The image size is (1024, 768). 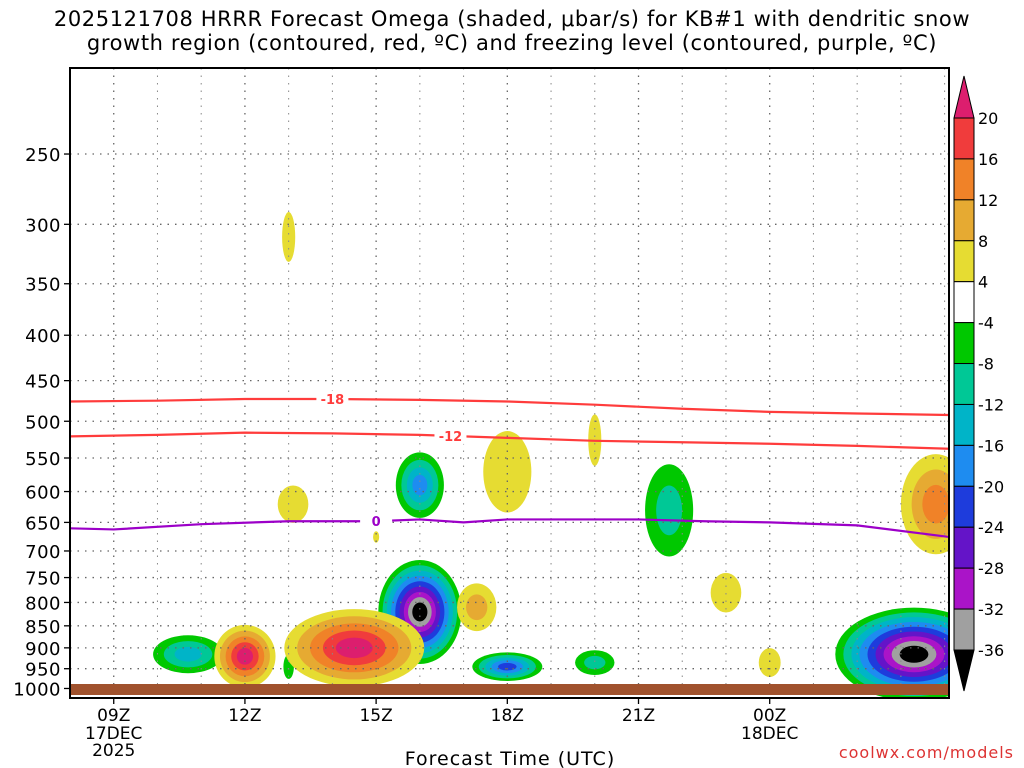 What do you see at coordinates (509, 689) in the screenshot?
I see `ground-terrain` at bounding box center [509, 689].